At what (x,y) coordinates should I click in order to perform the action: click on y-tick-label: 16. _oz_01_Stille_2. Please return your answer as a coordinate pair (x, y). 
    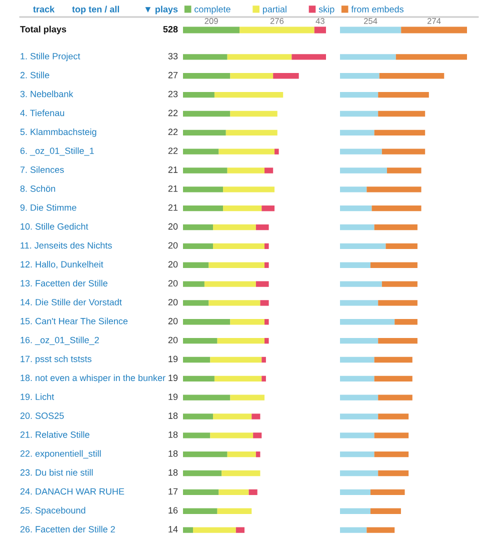
    Looking at the image, I should click on (59, 340).